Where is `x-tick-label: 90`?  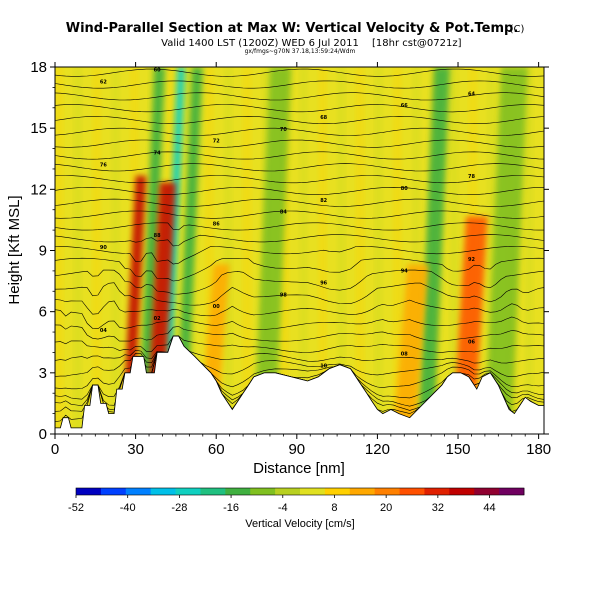 x-tick-label: 90 is located at coordinates (296, 449).